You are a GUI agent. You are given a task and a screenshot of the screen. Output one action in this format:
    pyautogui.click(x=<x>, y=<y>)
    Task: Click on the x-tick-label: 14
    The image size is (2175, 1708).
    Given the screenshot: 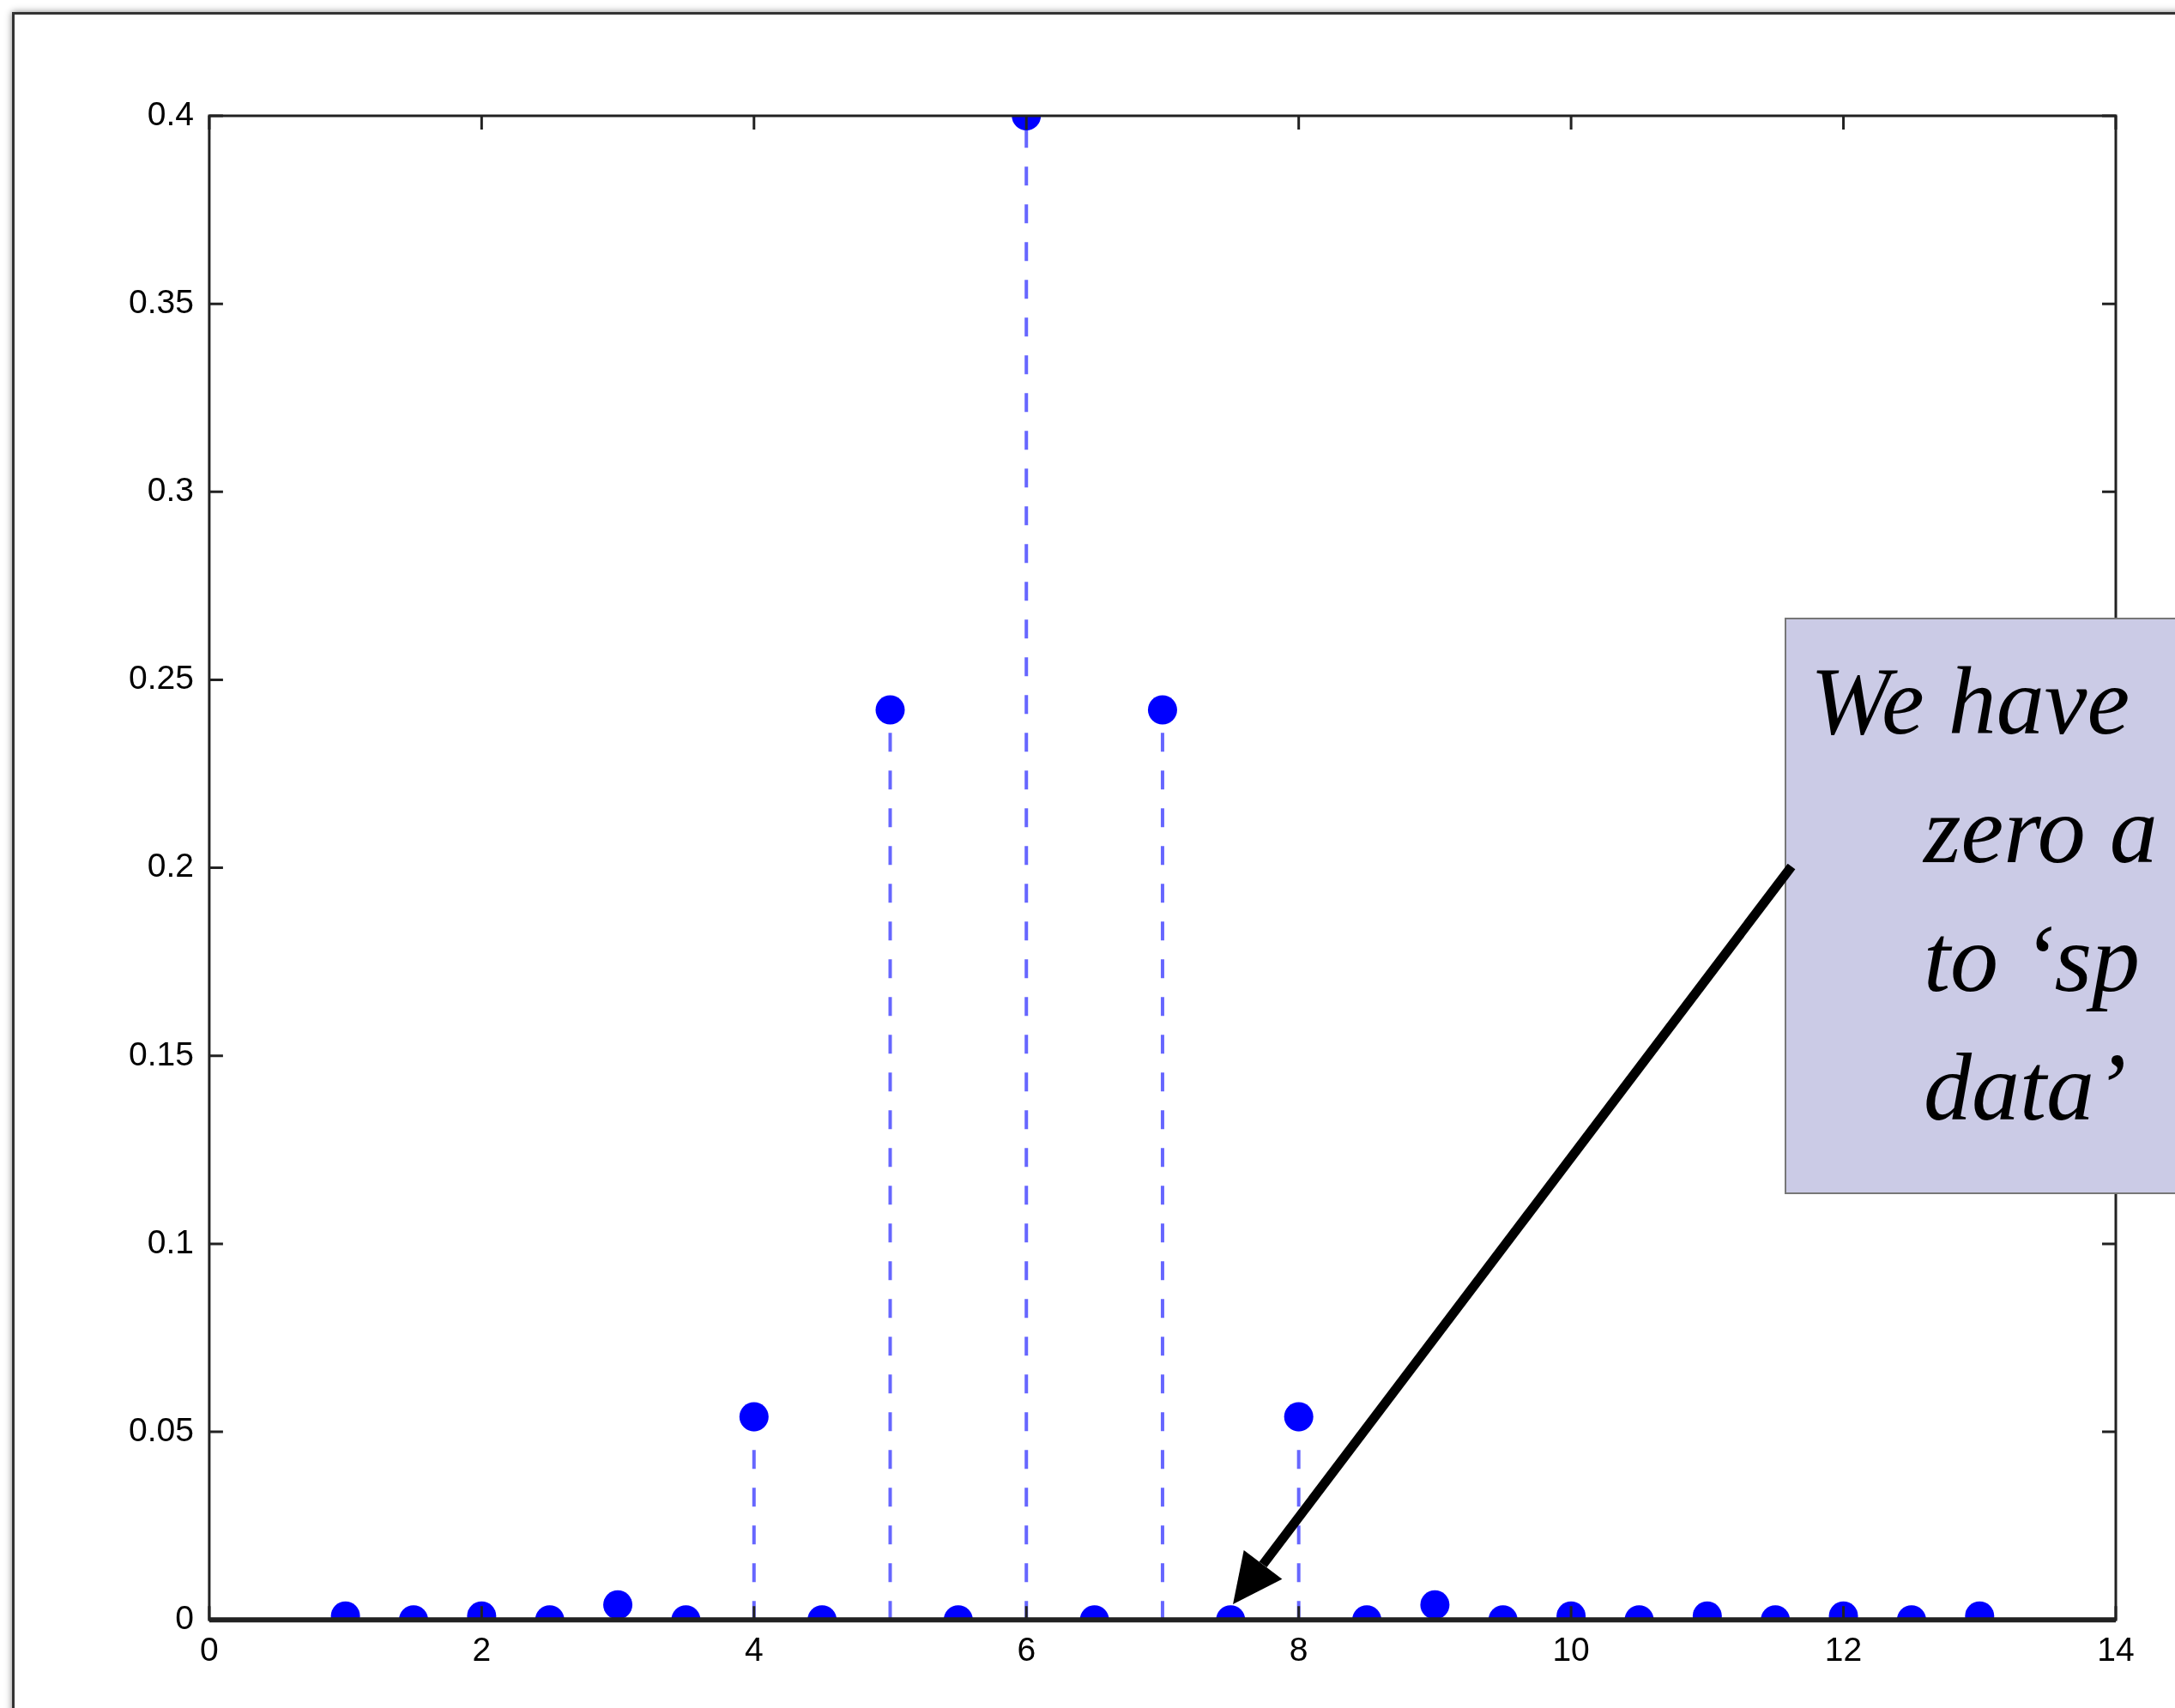 What is the action you would take?
    pyautogui.click(x=2116, y=1650)
    